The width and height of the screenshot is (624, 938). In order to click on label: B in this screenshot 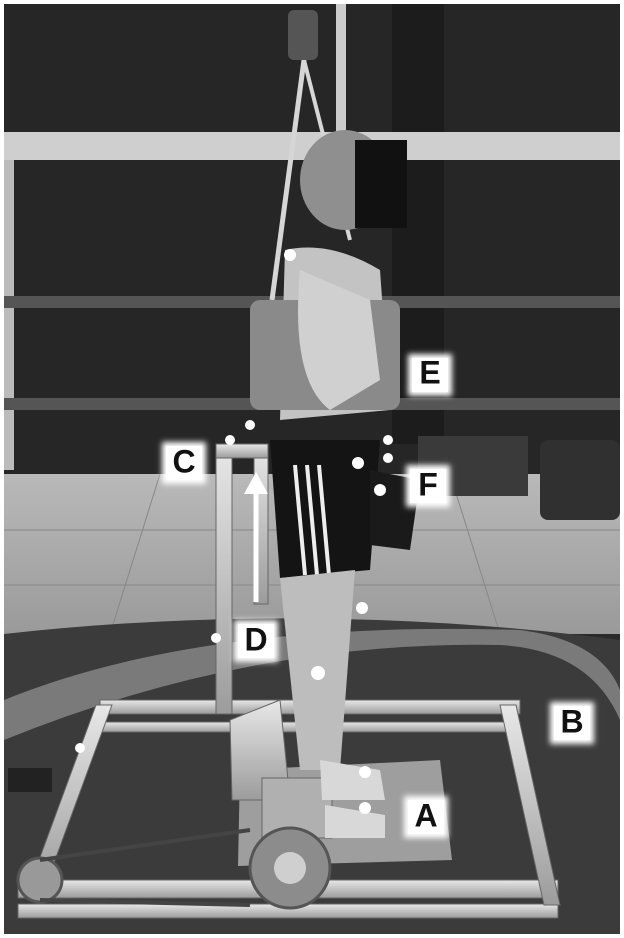, I will do `click(571, 721)`.